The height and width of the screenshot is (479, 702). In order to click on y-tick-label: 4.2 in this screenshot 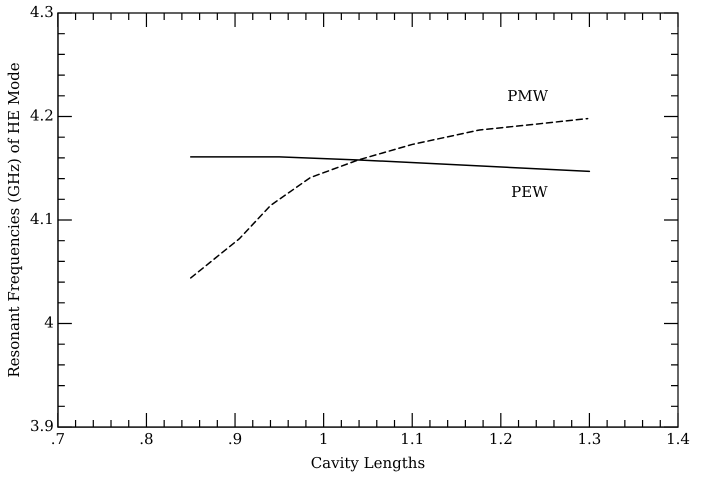, I will do `click(42, 115)`.